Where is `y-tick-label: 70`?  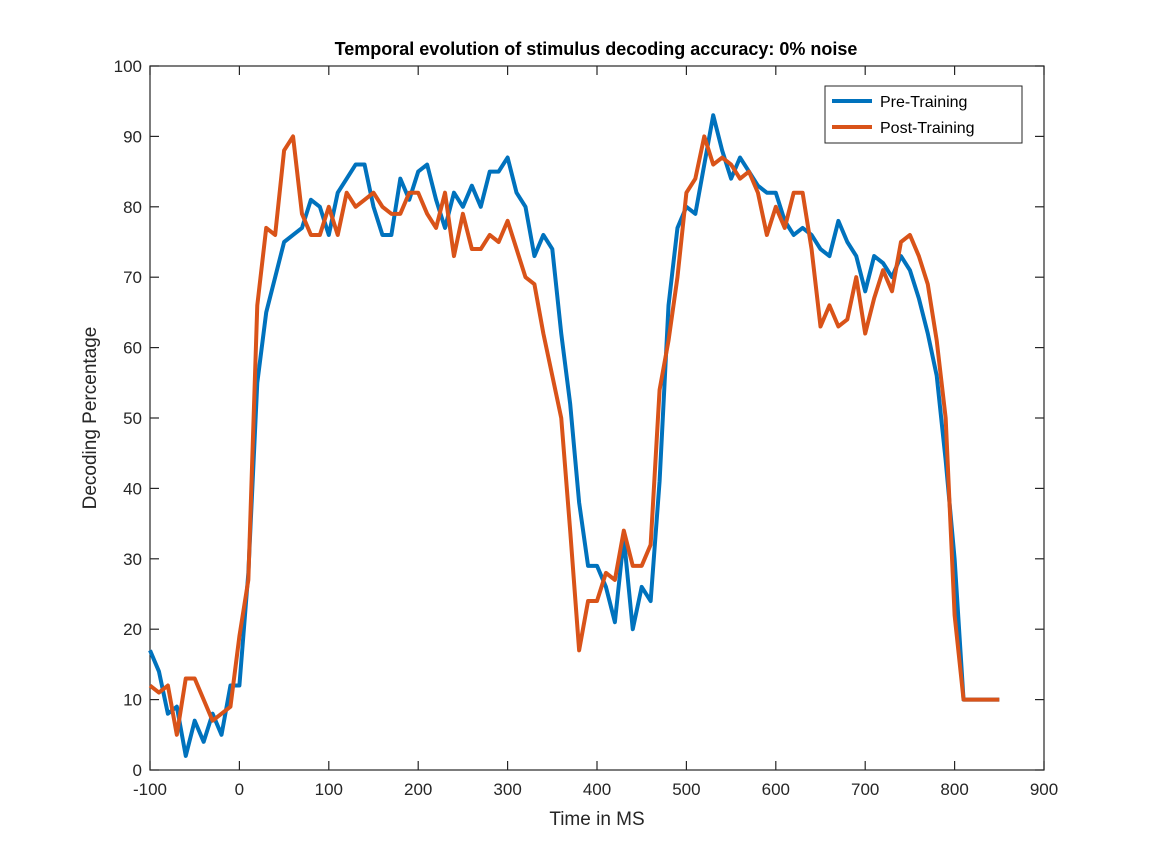
y-tick-label: 70 is located at coordinates (132, 277).